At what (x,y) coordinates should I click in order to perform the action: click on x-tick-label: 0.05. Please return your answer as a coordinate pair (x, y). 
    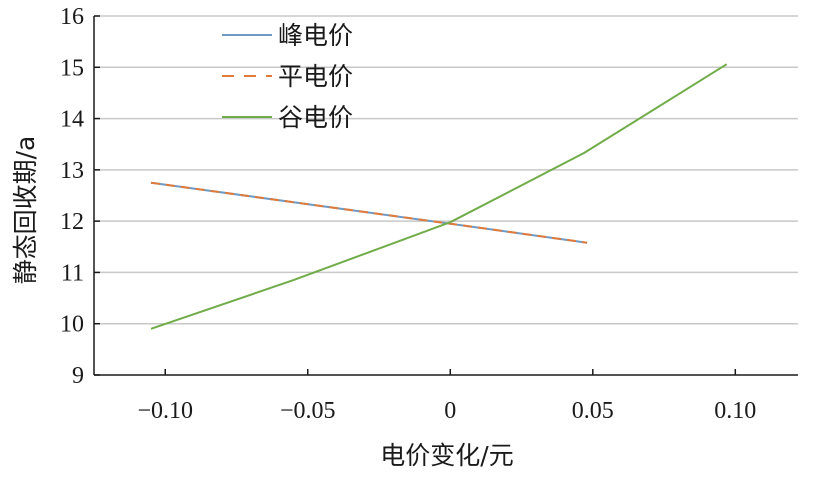
    Looking at the image, I should click on (593, 411).